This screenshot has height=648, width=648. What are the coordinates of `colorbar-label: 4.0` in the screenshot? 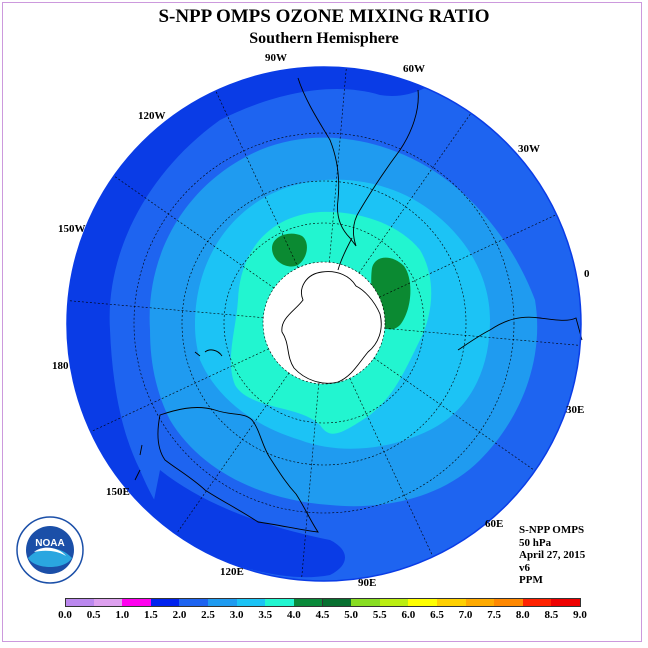 It's located at (294, 615).